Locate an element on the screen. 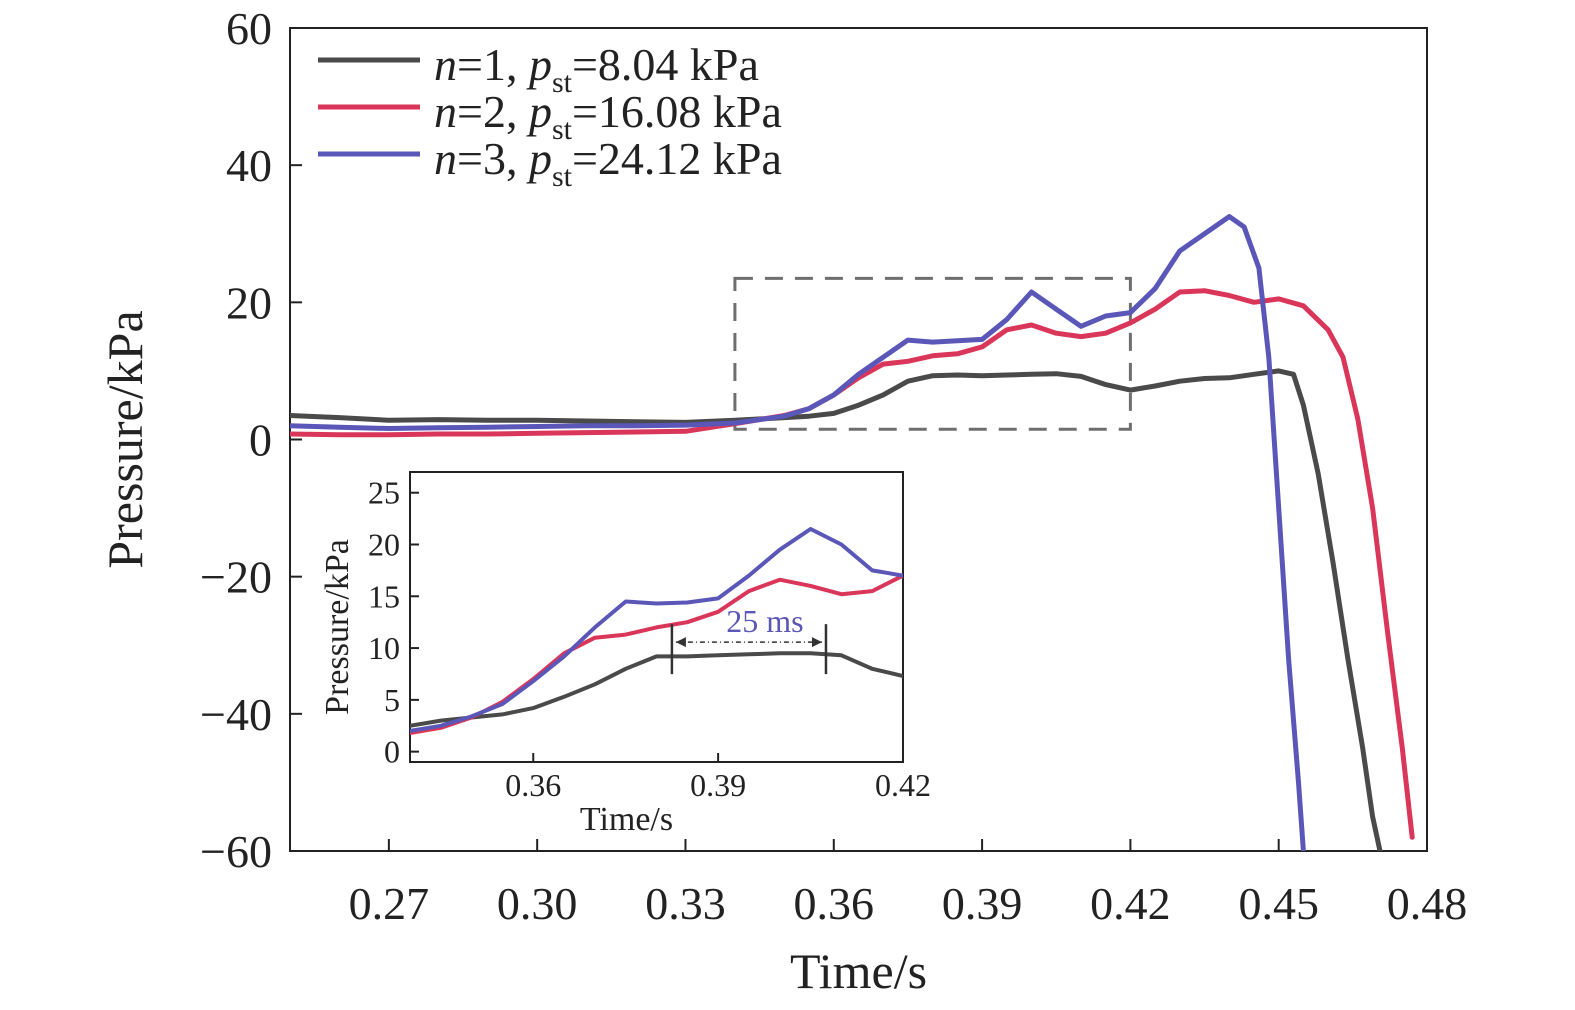  y-tick-label: 20 is located at coordinates (249, 302).